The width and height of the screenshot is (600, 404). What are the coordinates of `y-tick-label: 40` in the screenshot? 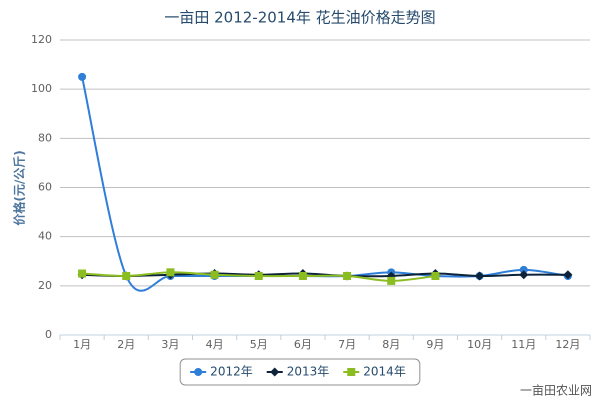 It's located at (45, 236).